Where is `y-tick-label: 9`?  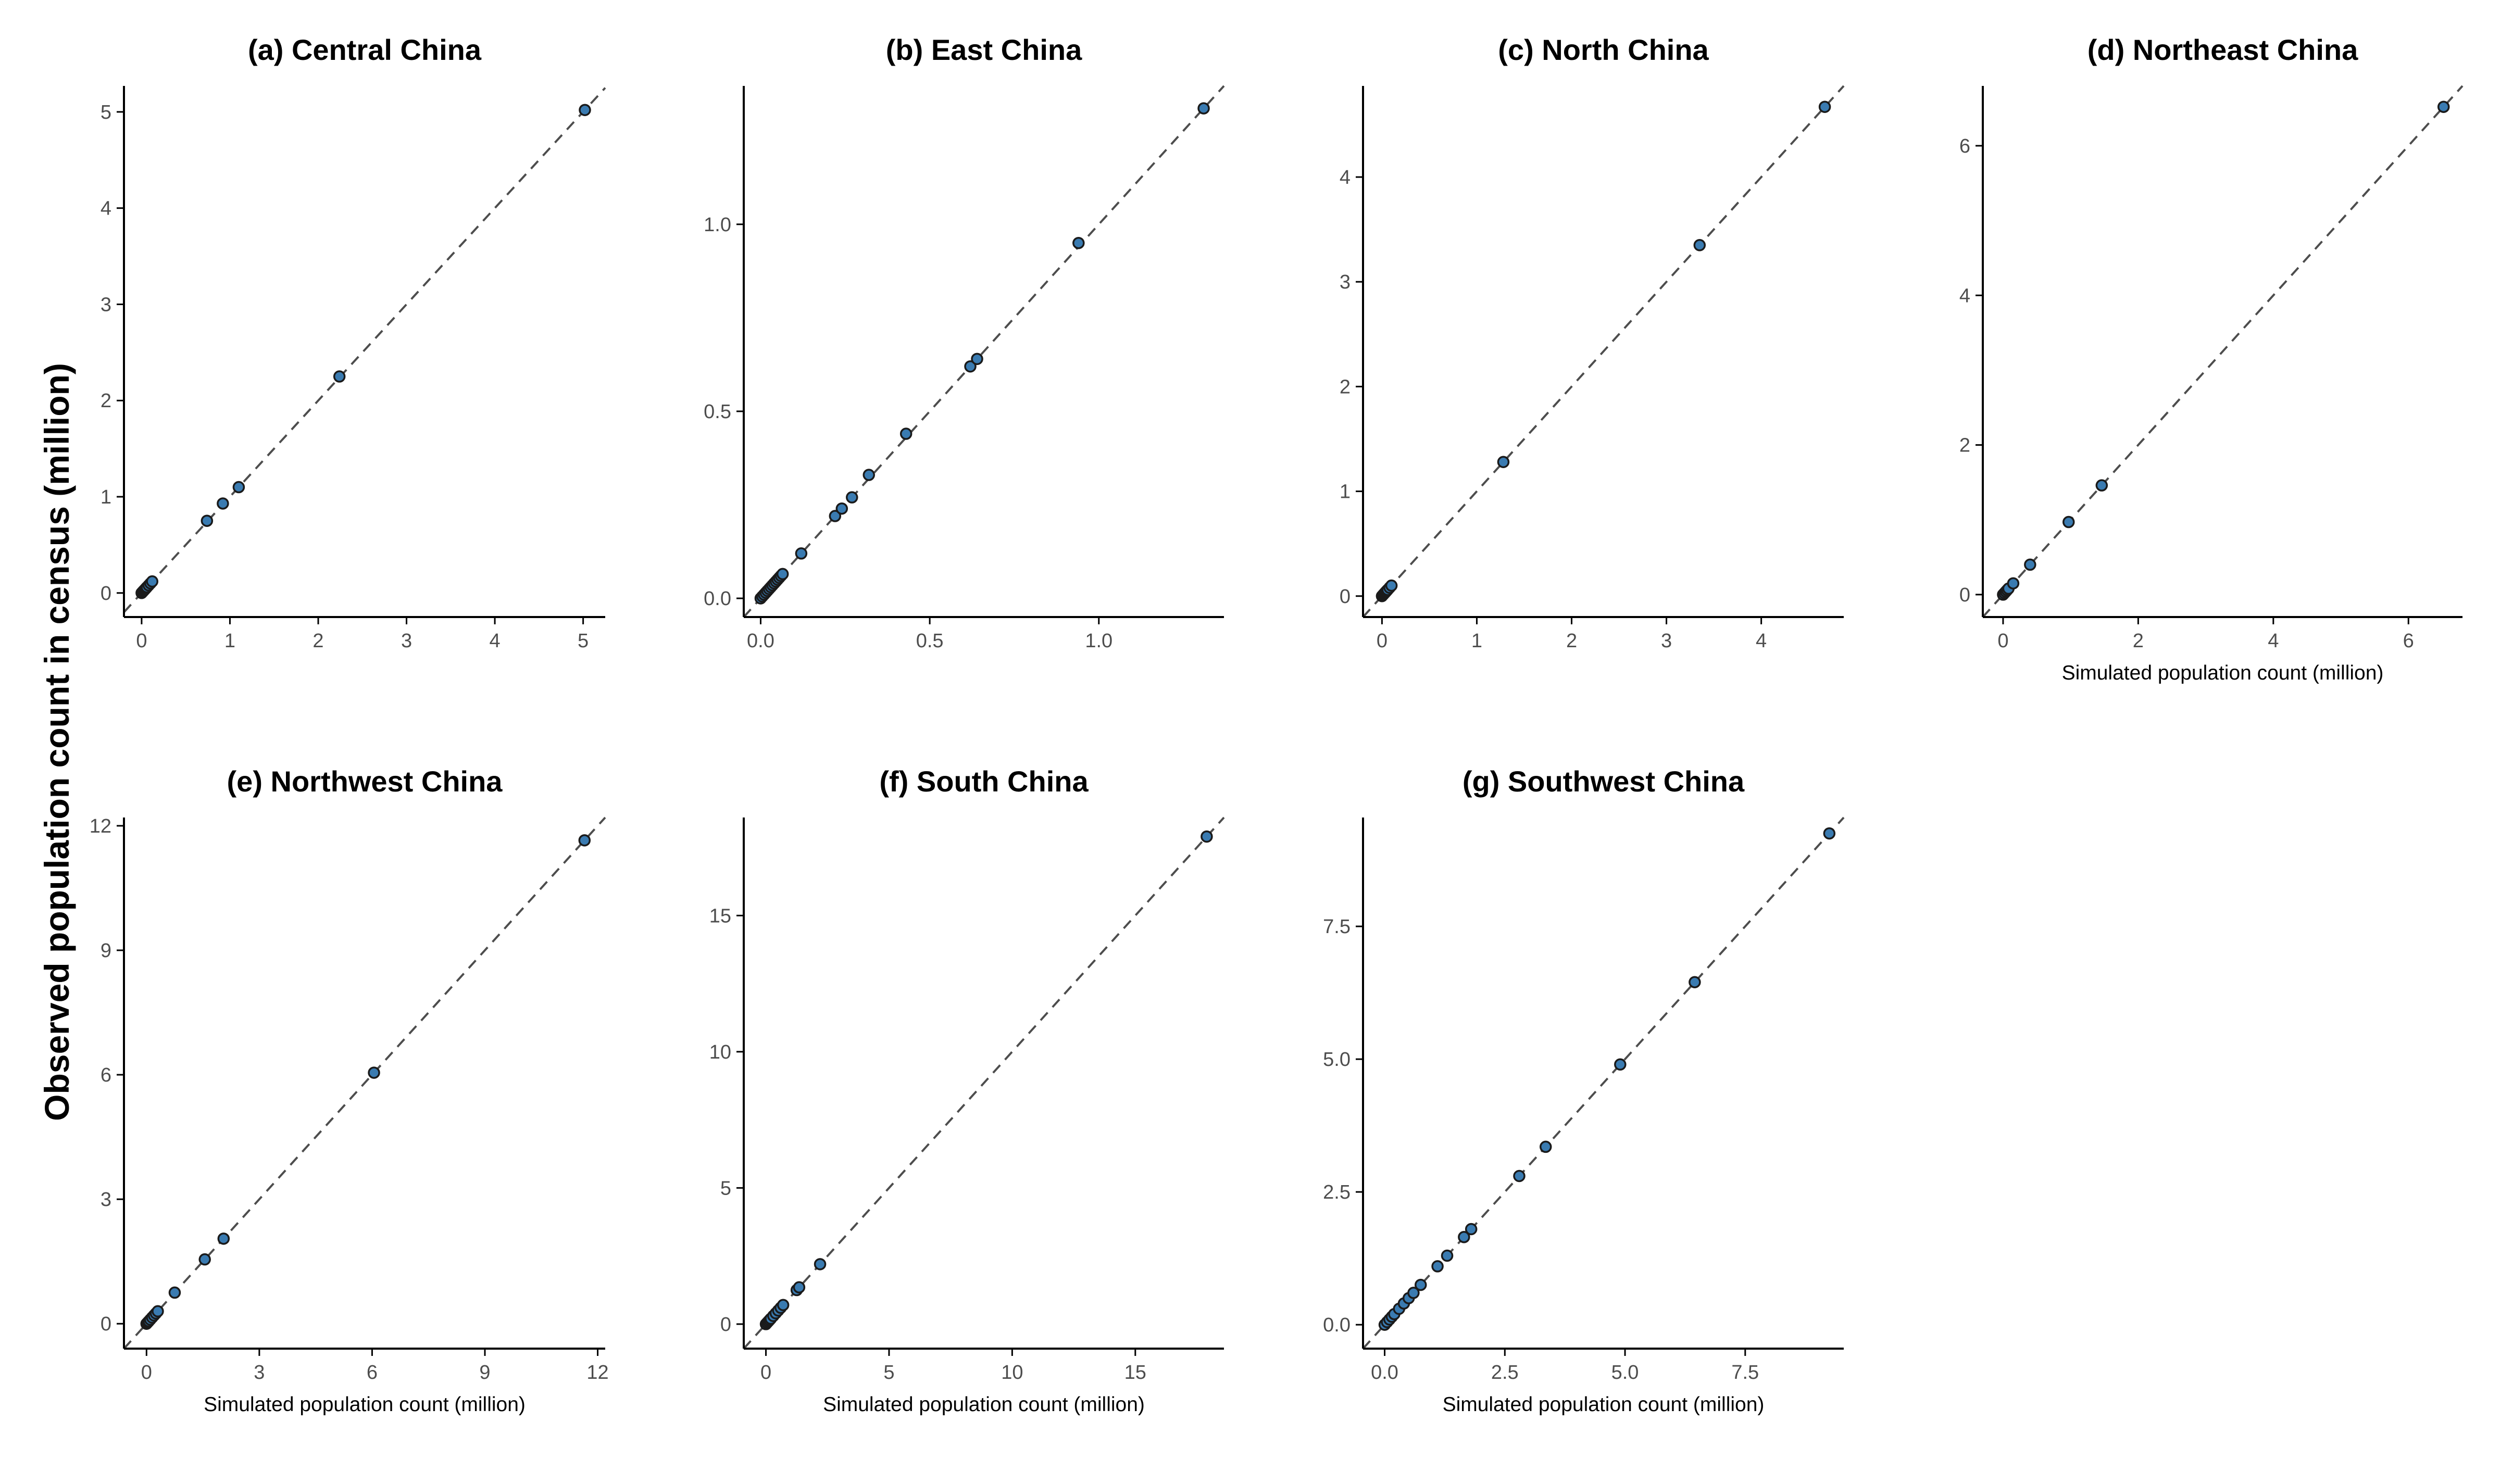 y-tick-label: 9 is located at coordinates (106, 951).